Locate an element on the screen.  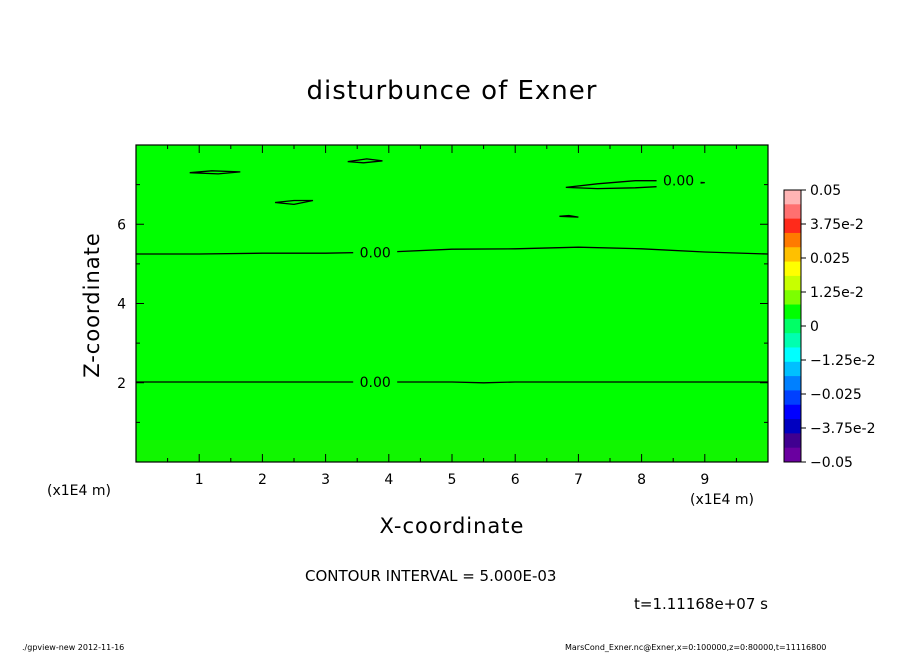
x-tick-label-2: 2 is located at coordinates (262, 480).